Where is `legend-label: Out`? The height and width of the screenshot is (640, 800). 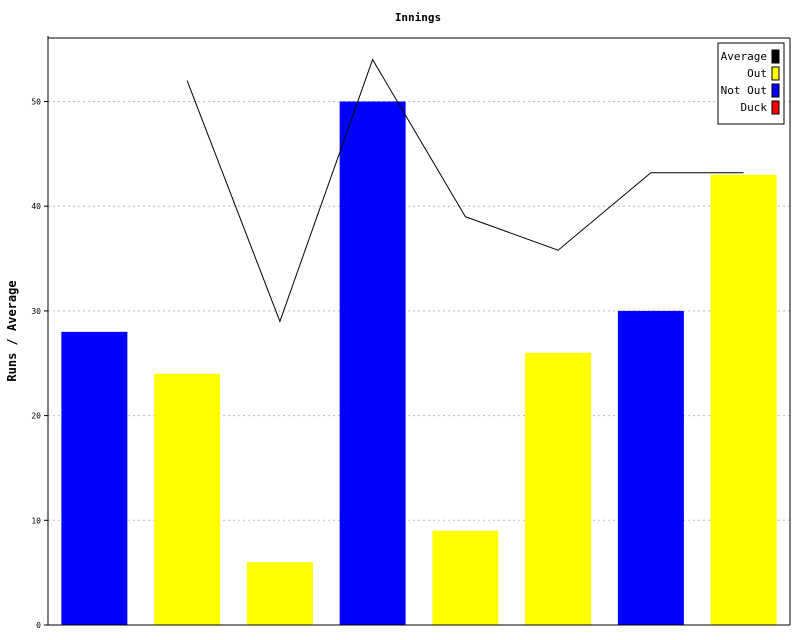
legend-label: Out is located at coordinates (757, 73).